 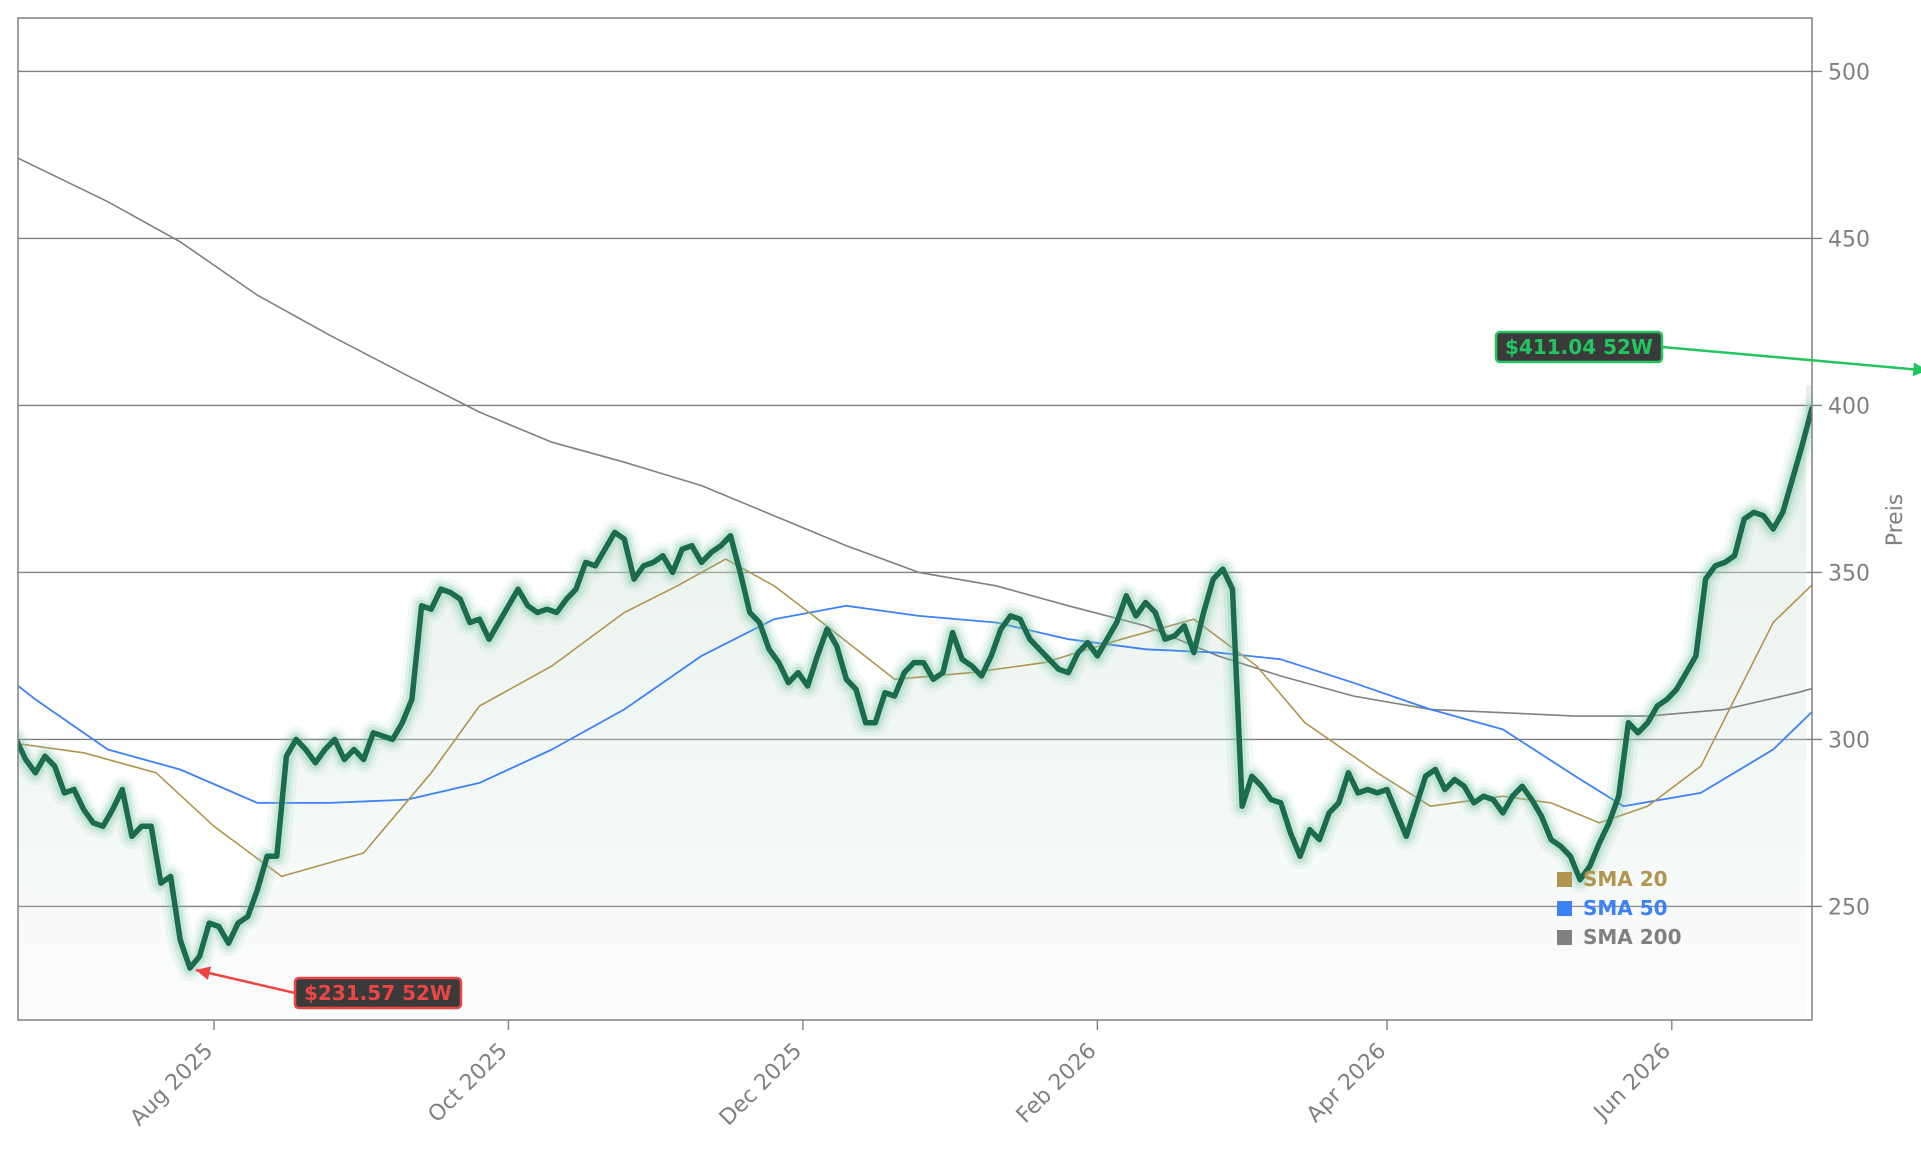 I want to click on x-tick-label-5: Jun 2026, so click(x=1632, y=1083).